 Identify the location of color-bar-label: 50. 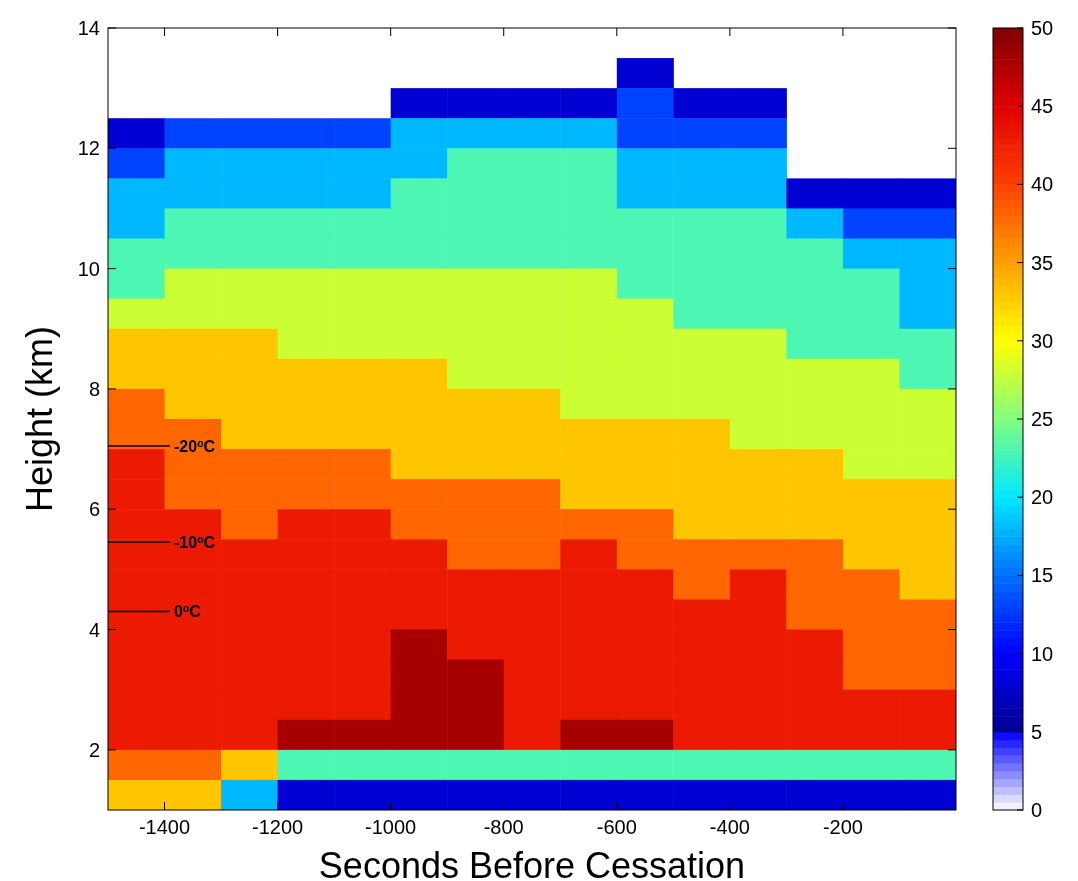
(1042, 28).